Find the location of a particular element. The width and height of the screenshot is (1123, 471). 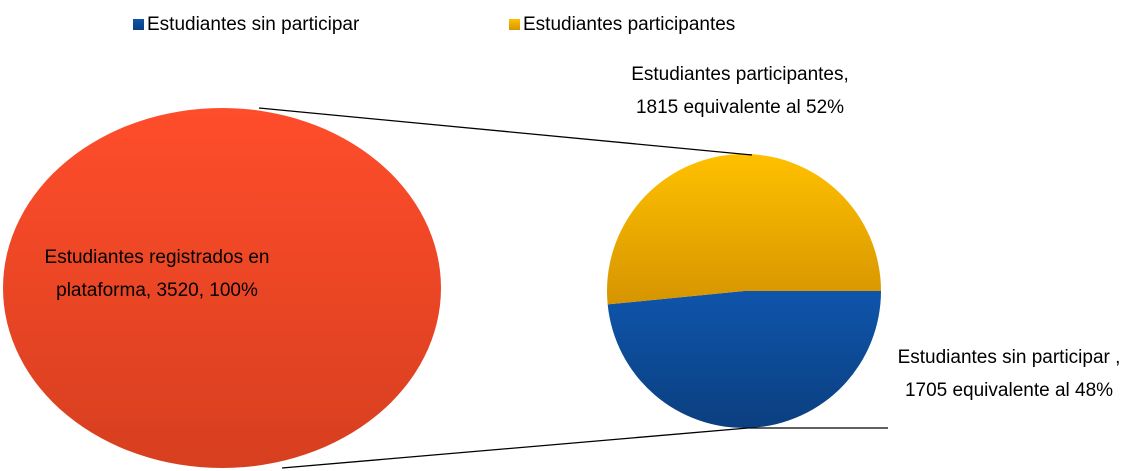

legend-label: Estudiantes participantes is located at coordinates (629, 24).